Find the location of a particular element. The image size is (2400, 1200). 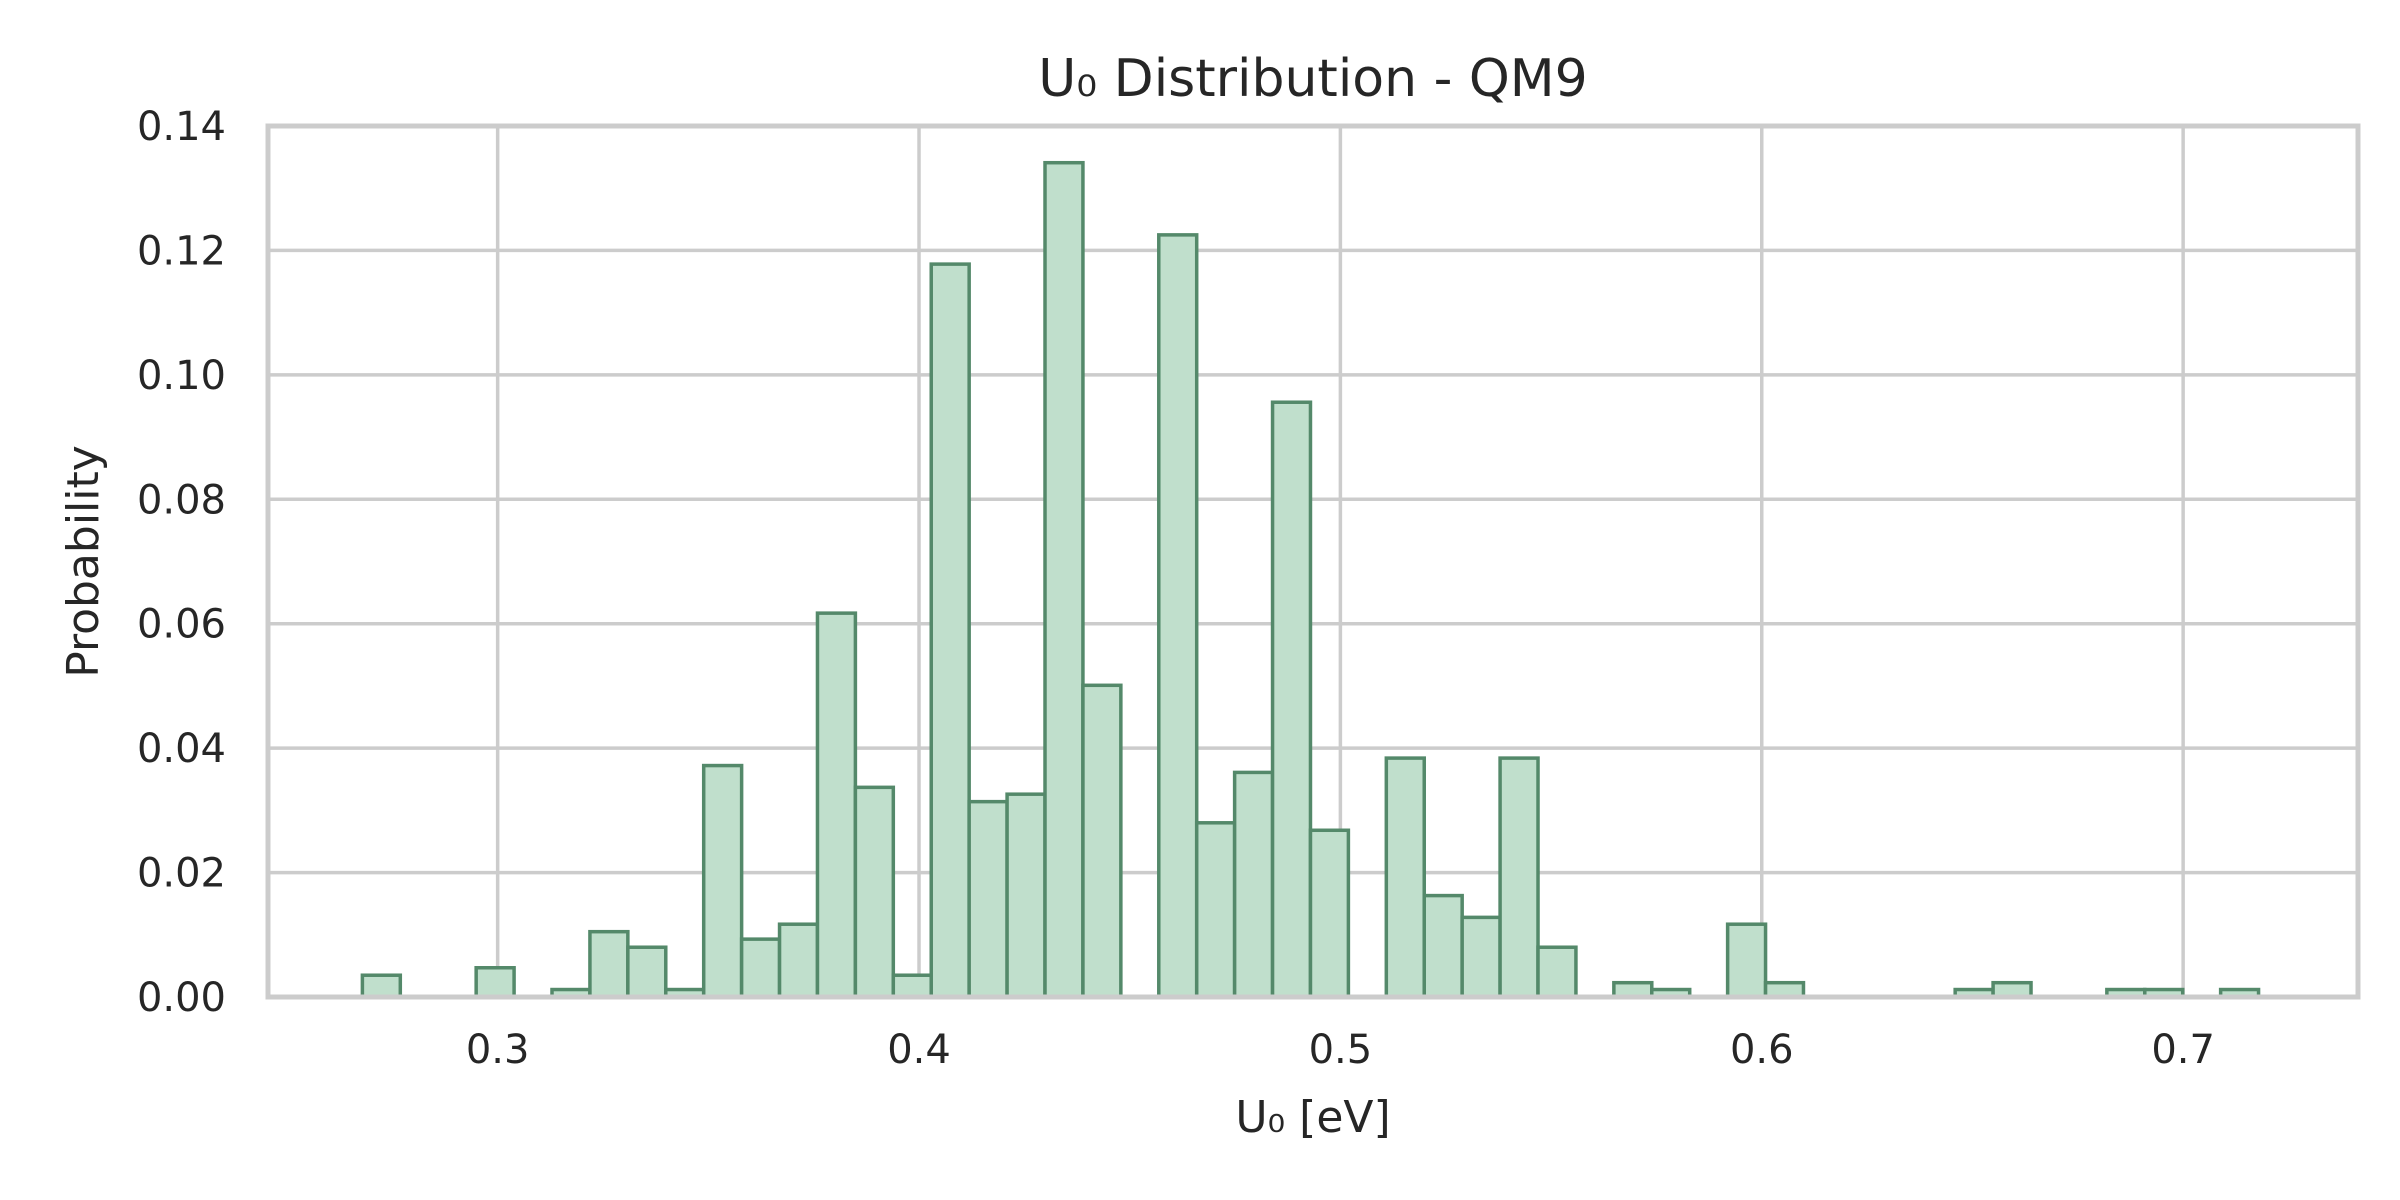

x-tick-label: 0.7 is located at coordinates (2183, 1050).